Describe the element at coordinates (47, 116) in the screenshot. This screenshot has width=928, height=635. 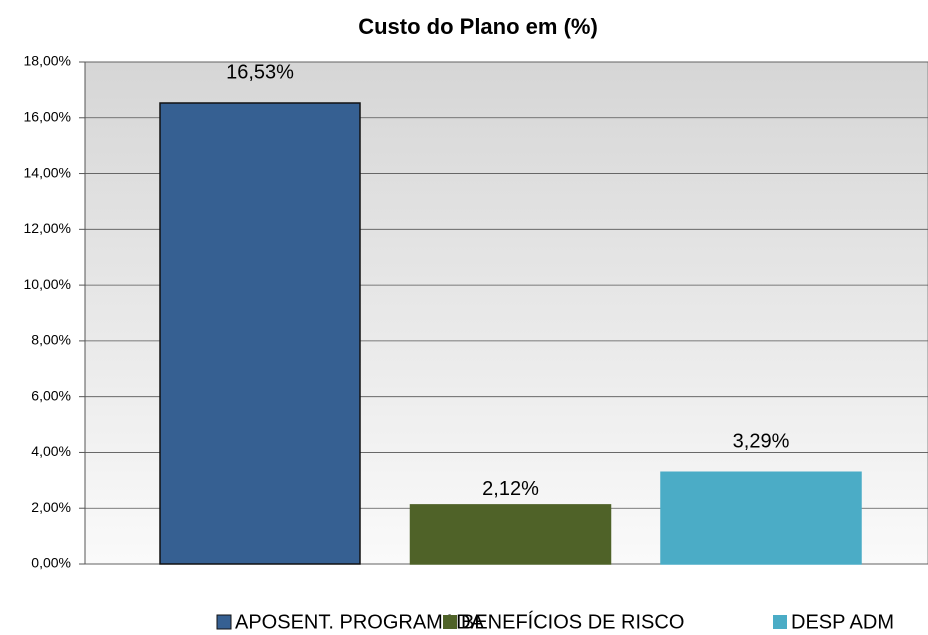
I see `y-tick-label: 16,00%` at that location.